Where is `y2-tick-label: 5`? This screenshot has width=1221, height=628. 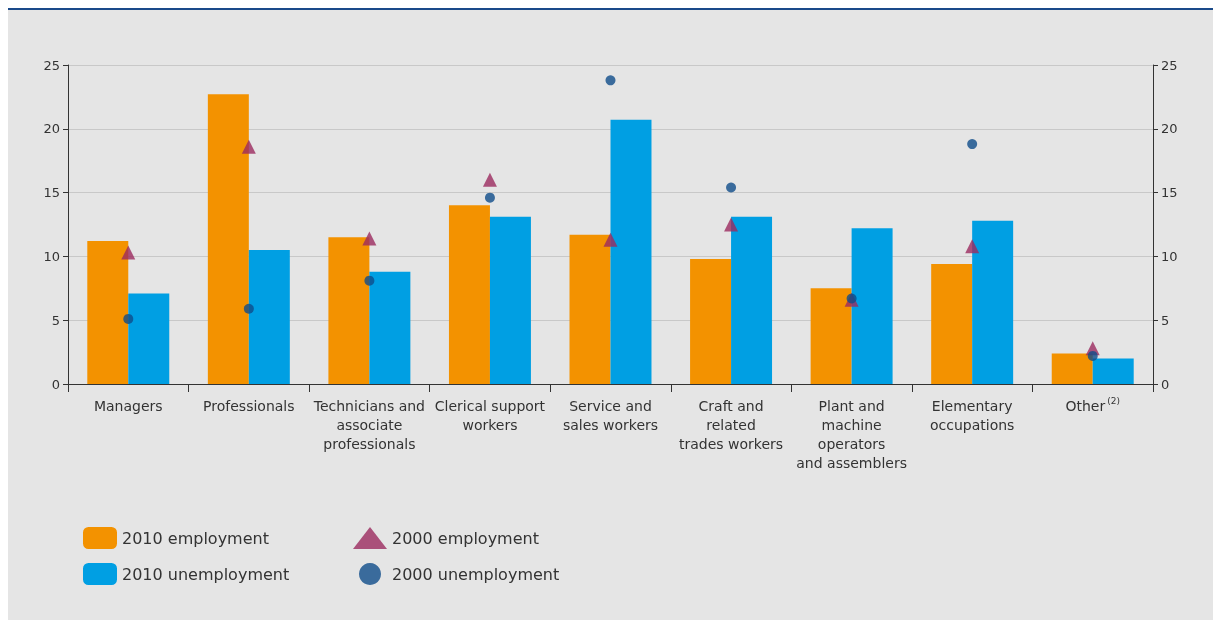 y2-tick-label: 5 is located at coordinates (1165, 320).